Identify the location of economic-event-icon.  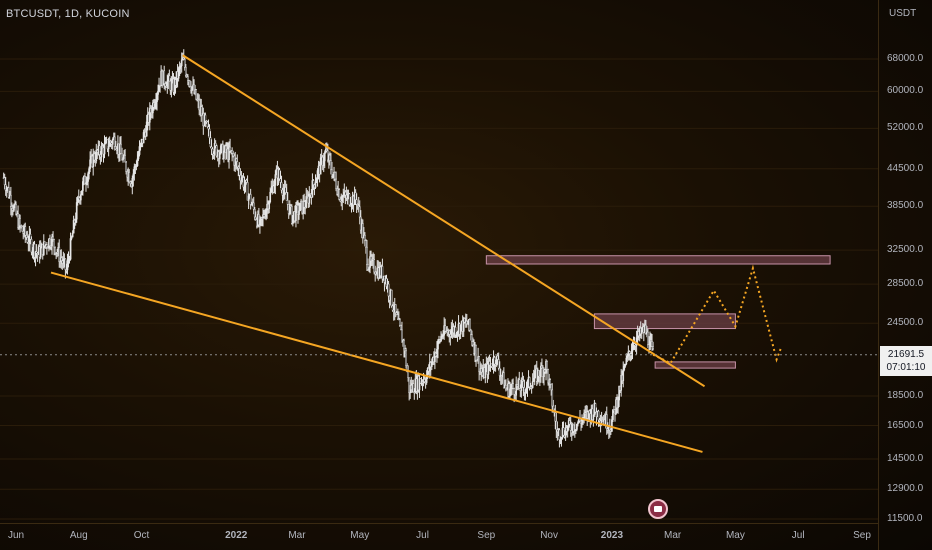
(658, 509).